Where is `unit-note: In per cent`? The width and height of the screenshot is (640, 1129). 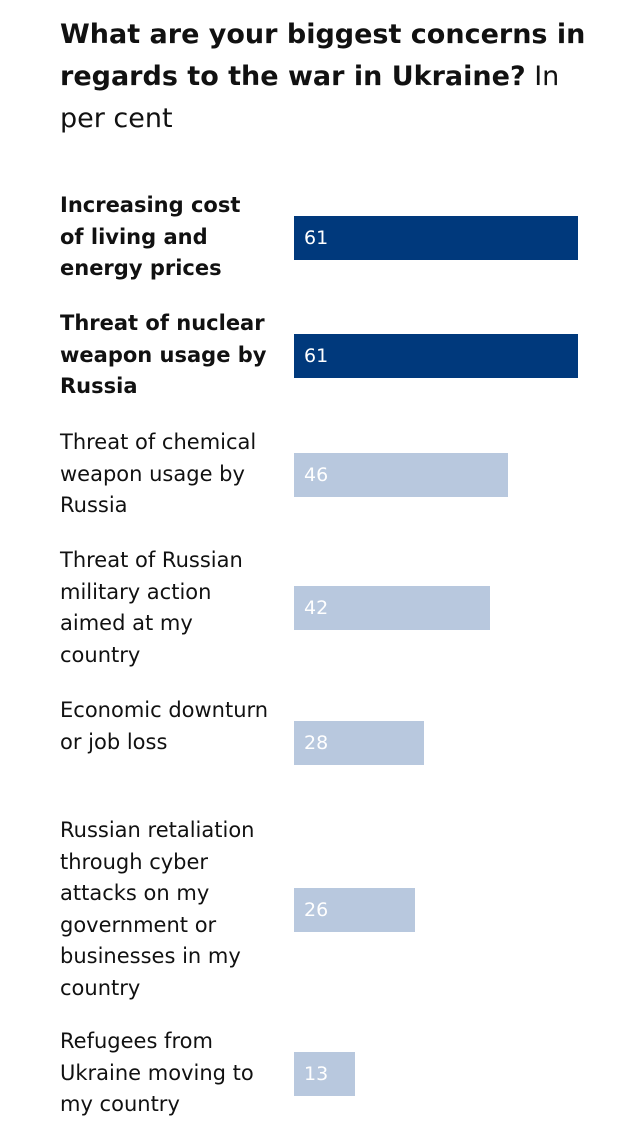 unit-note: In per cent is located at coordinates (310, 97).